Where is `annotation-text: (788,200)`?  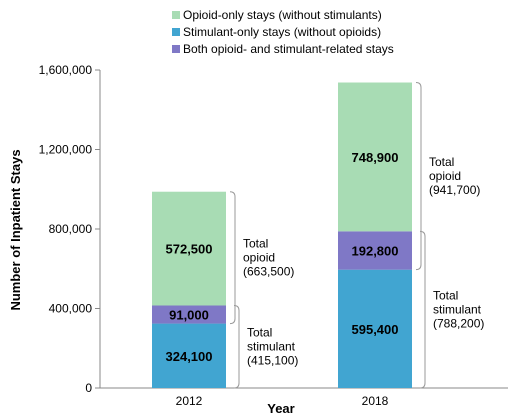
annotation-text: (788,200) is located at coordinates (458, 324).